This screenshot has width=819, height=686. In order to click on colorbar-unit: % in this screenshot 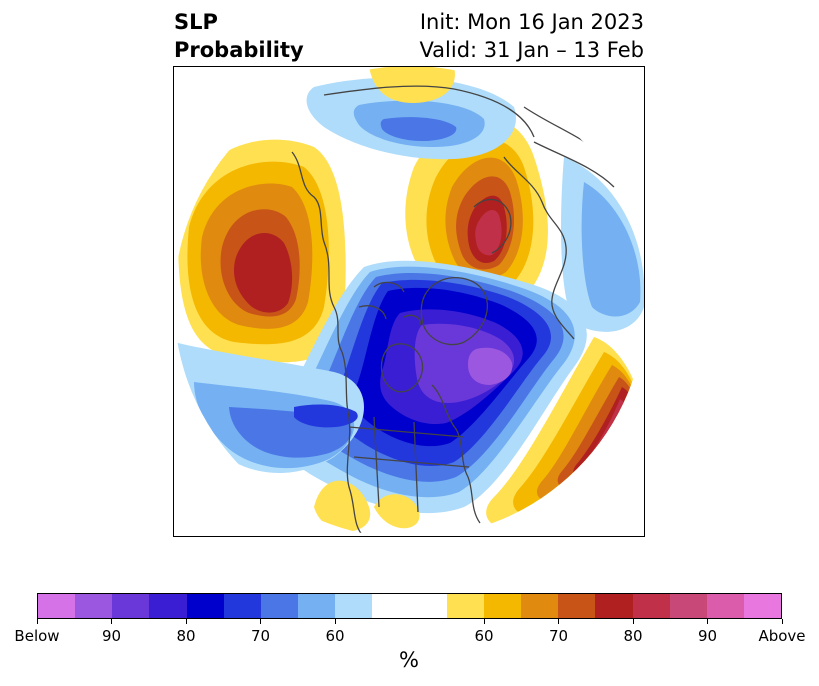, I will do `click(409, 660)`.